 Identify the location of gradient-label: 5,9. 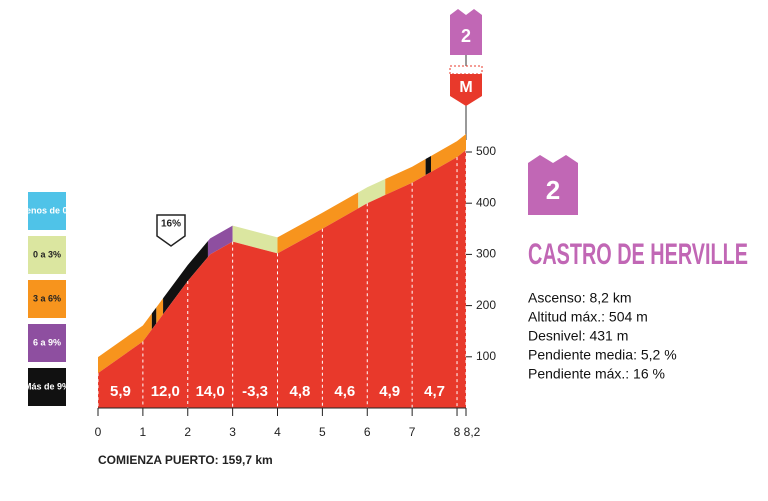
(120, 391).